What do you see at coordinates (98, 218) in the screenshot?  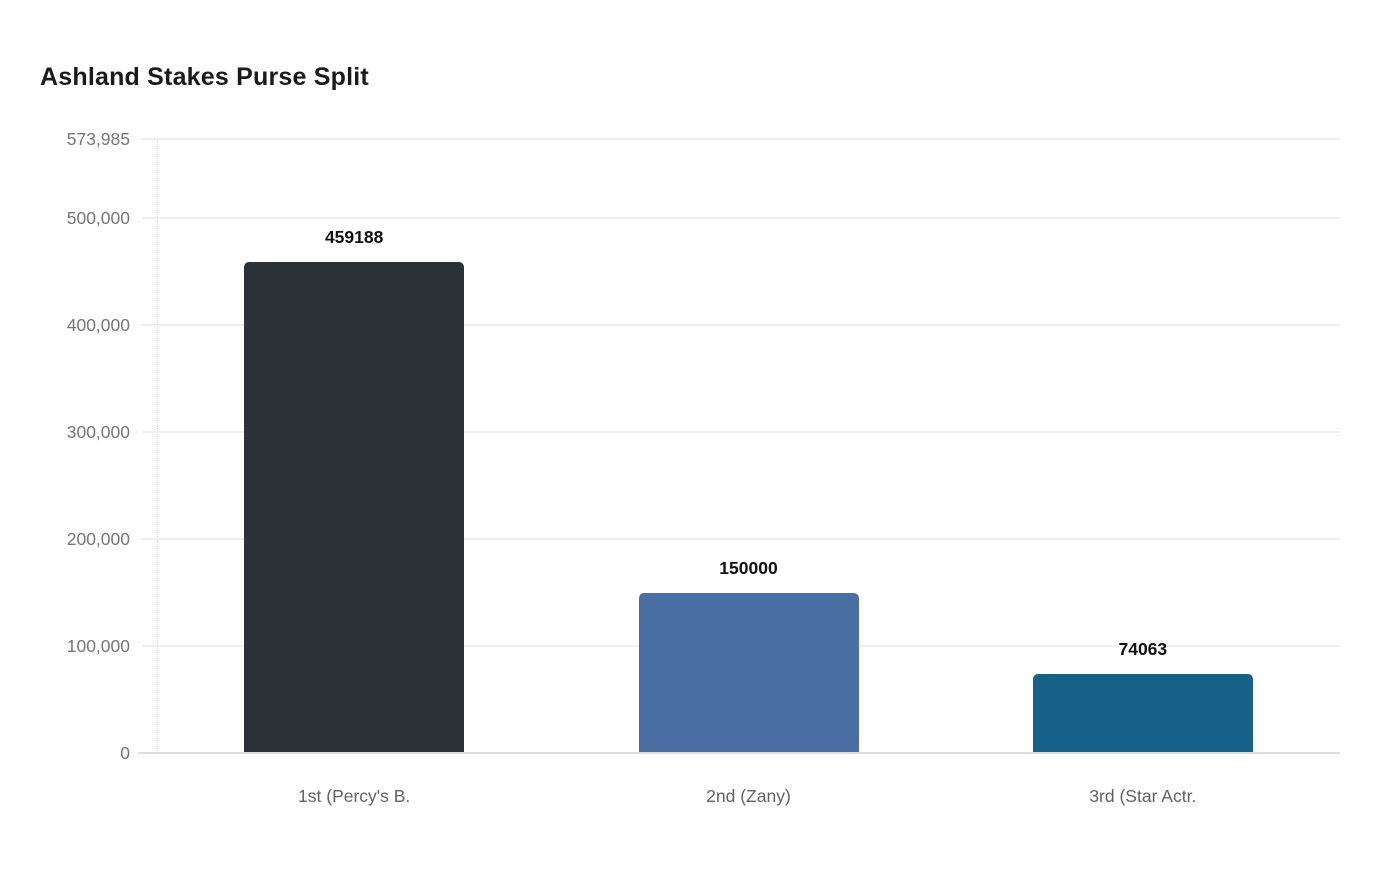 I see `y-tick-label: 500,000` at bounding box center [98, 218].